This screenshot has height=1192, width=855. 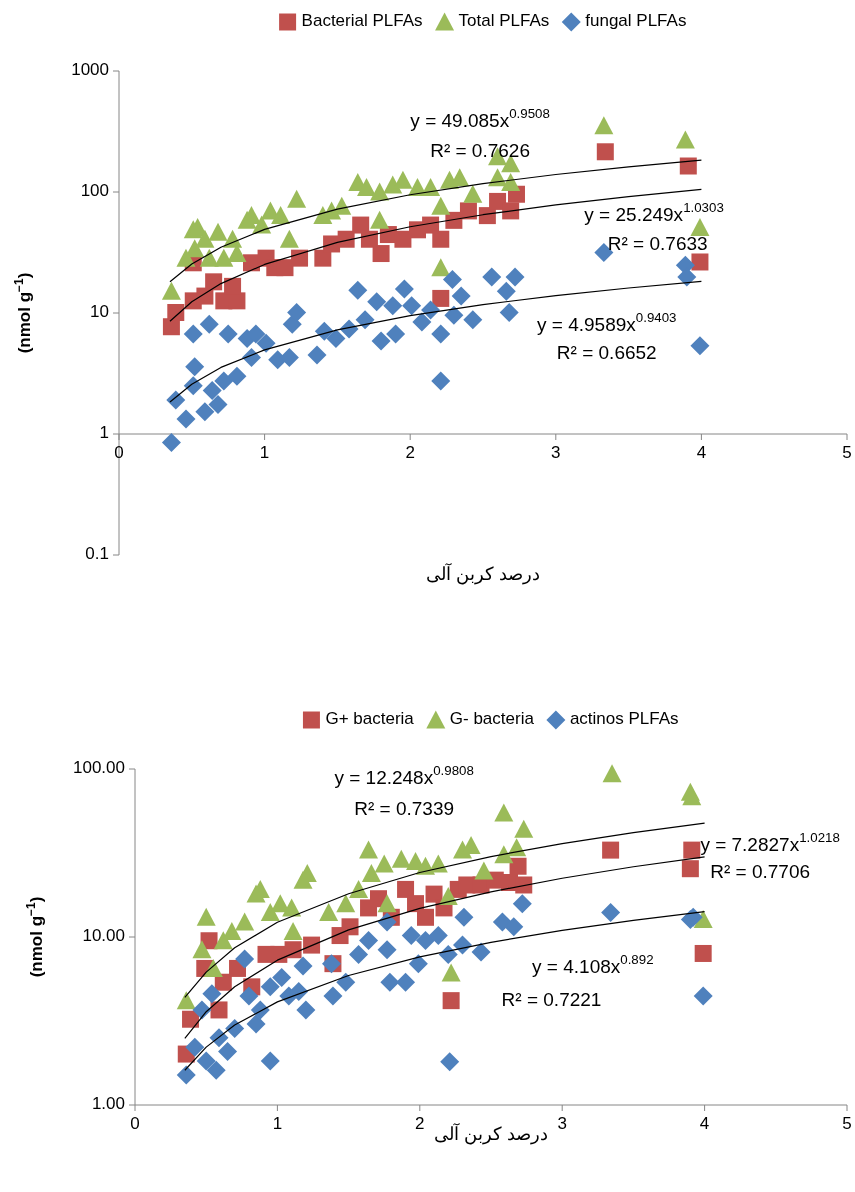 What do you see at coordinates (97, 554) in the screenshot?
I see `y-tick-label: 0.1` at bounding box center [97, 554].